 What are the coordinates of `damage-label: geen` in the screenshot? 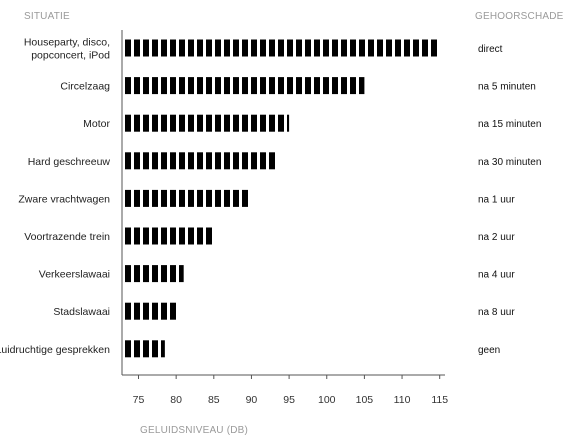 It's located at (489, 350).